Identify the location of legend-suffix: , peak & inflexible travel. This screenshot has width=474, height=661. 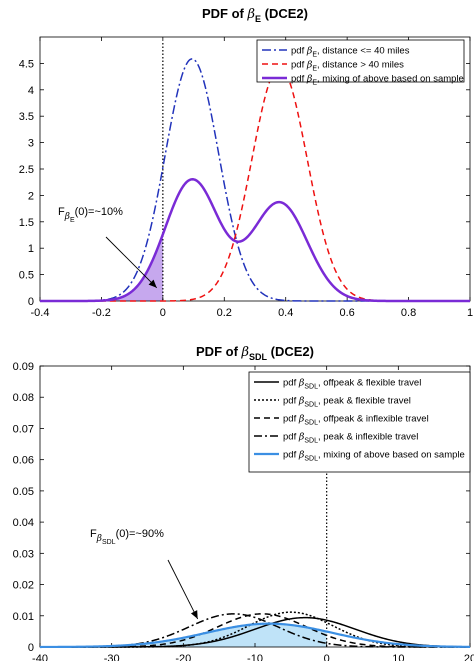
(368, 437).